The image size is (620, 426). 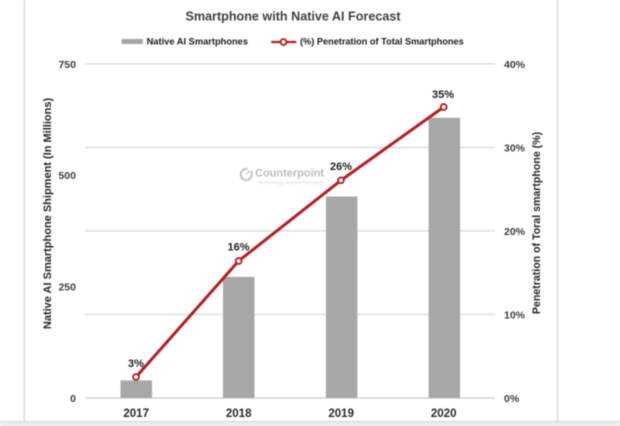 What do you see at coordinates (382, 42) in the screenshot?
I see `svg-text:(%) Penetration of Total Smart: (%) Penetration of Total Smartphones` at bounding box center [382, 42].